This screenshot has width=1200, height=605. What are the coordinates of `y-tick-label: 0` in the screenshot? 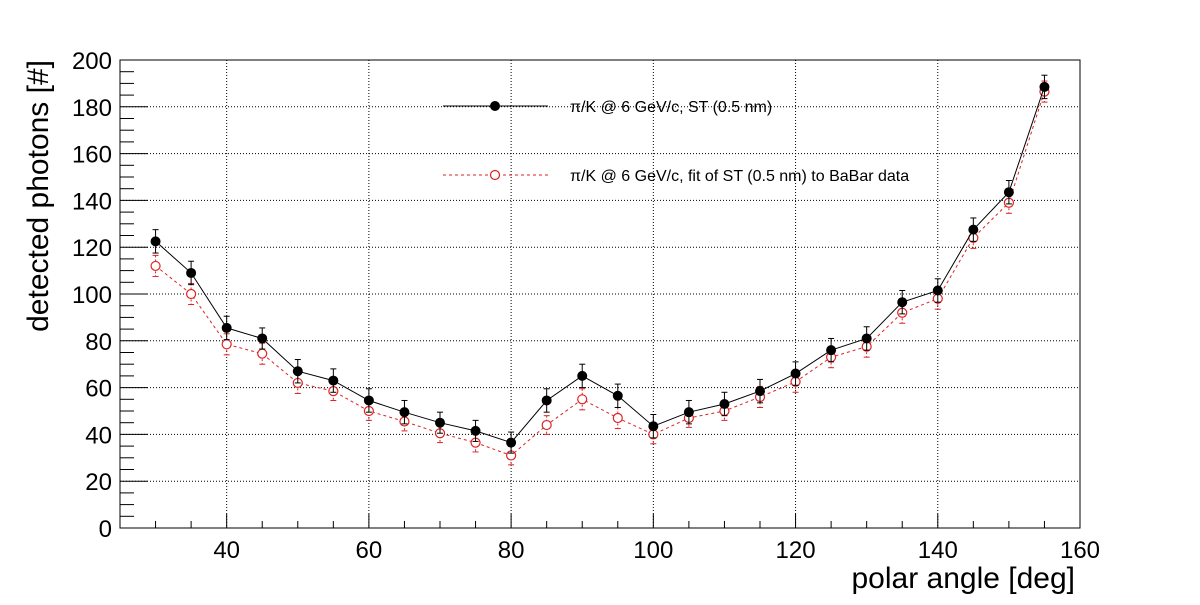 It's located at (105, 529).